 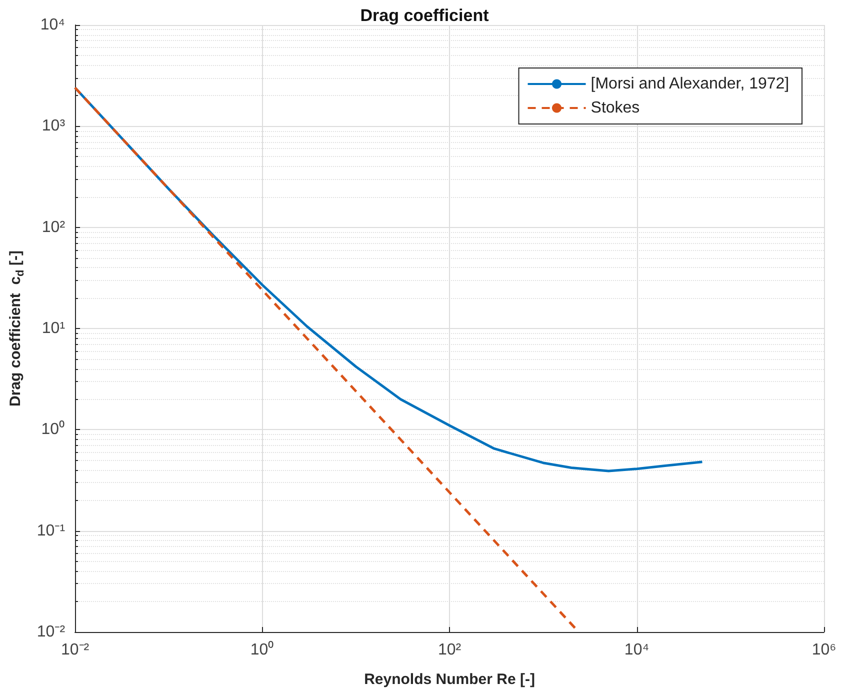 What do you see at coordinates (262, 649) in the screenshot?
I see `x-tick-label: 10⁰` at bounding box center [262, 649].